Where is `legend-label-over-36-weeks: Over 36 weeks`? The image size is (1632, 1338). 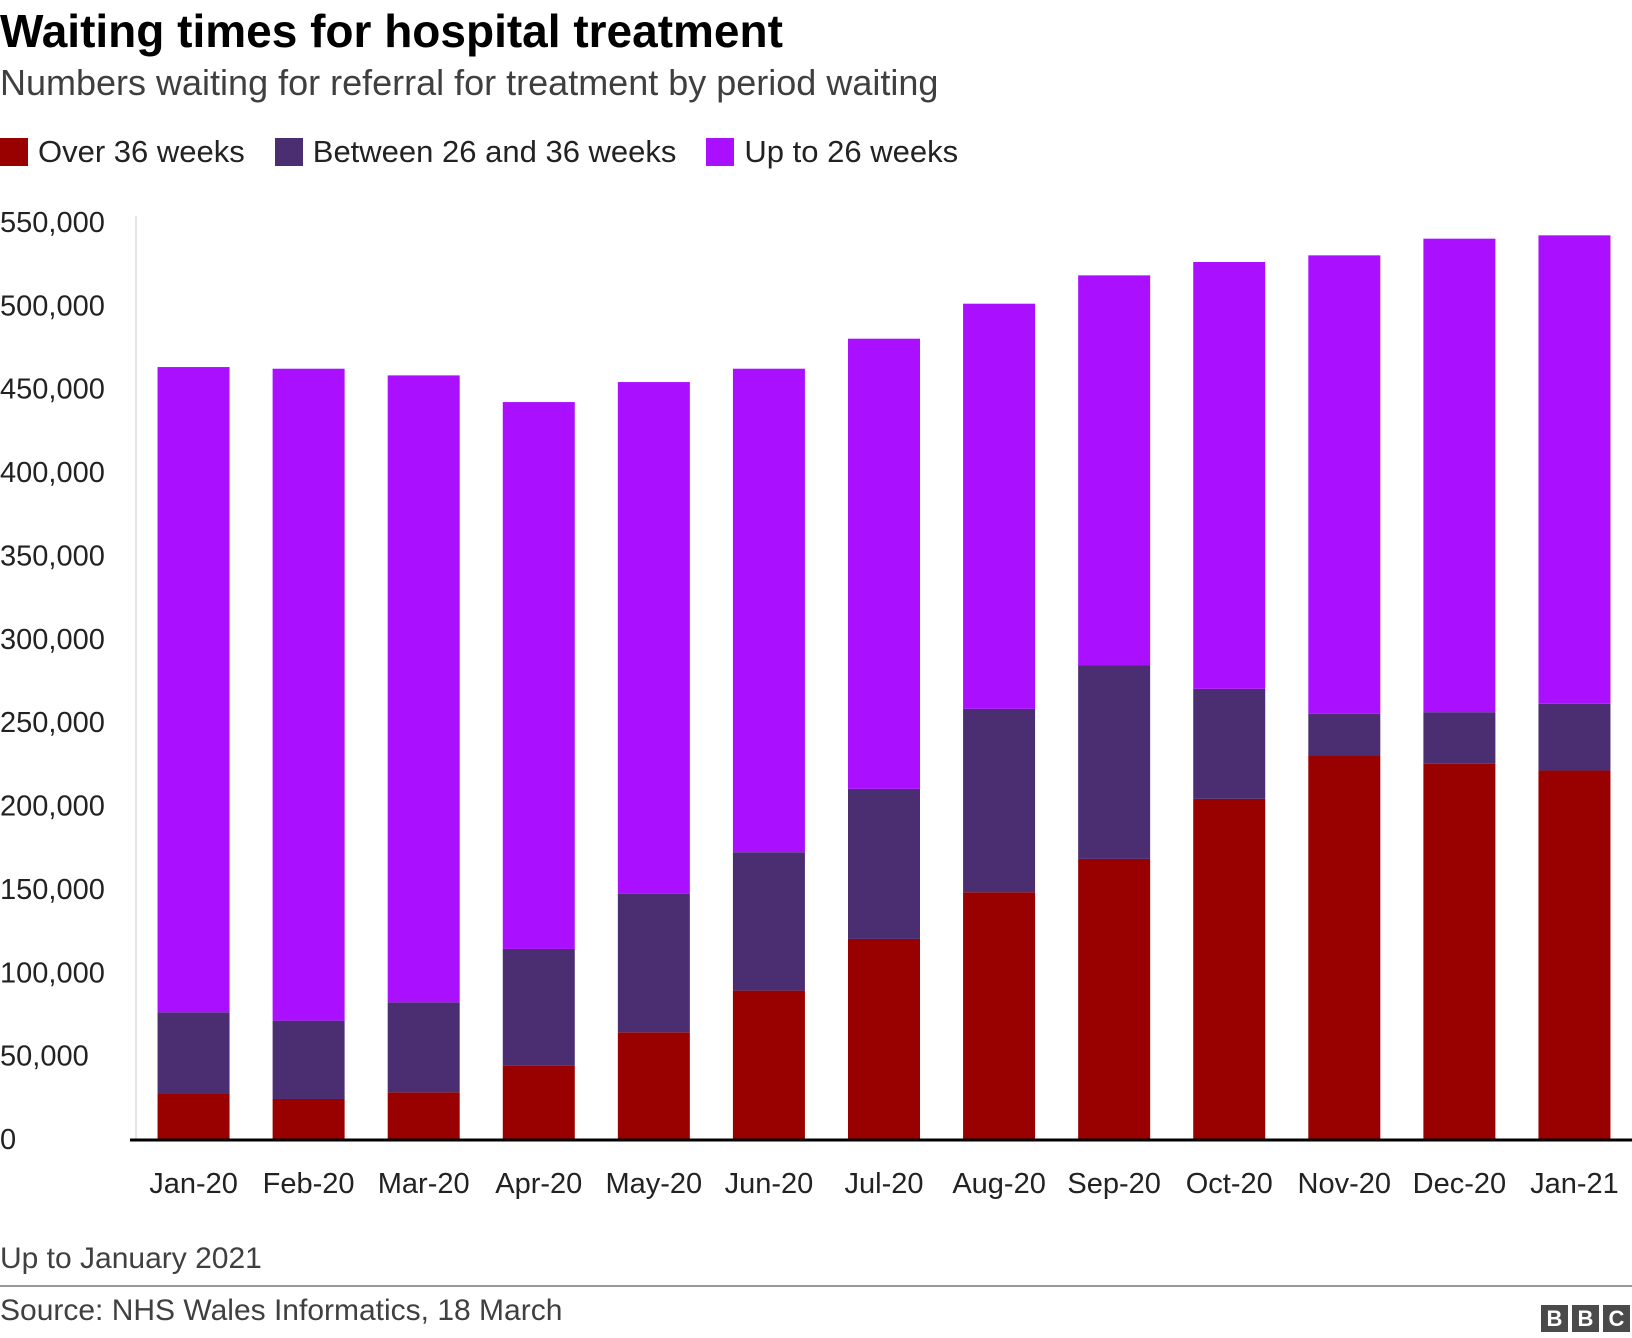
legend-label-over-36-weeks: Over 36 weeks is located at coordinates (141, 151).